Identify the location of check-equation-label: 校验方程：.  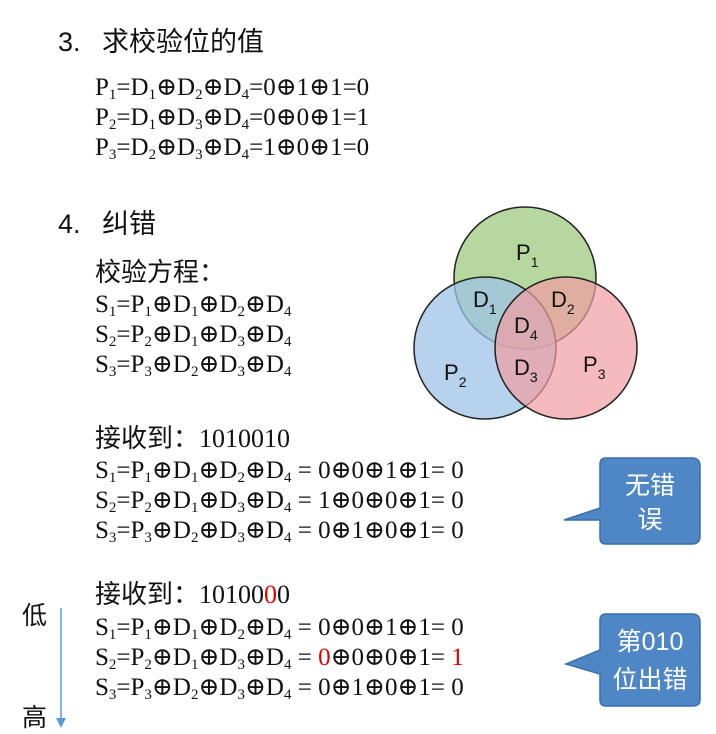
(160, 272).